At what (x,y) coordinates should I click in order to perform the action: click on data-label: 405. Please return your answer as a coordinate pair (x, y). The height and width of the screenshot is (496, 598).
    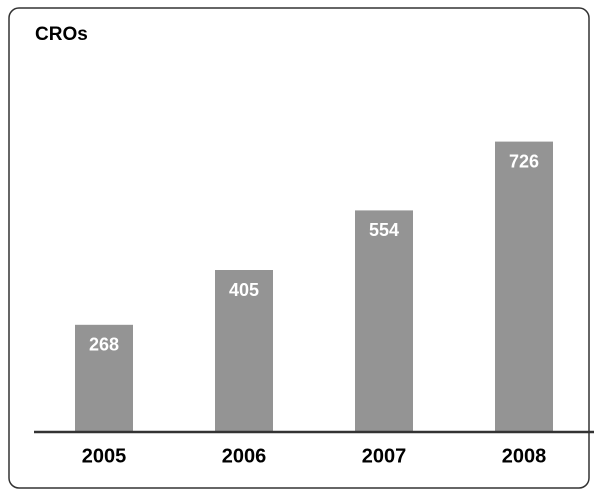
    Looking at the image, I should click on (244, 290).